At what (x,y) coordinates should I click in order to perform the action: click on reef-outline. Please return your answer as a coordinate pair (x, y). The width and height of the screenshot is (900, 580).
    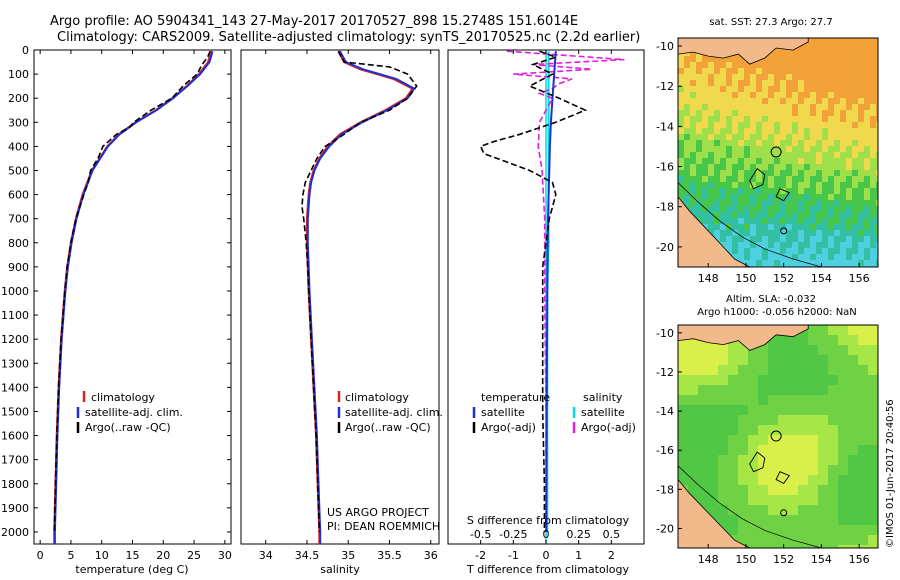
    Looking at the image, I should click on (757, 462).